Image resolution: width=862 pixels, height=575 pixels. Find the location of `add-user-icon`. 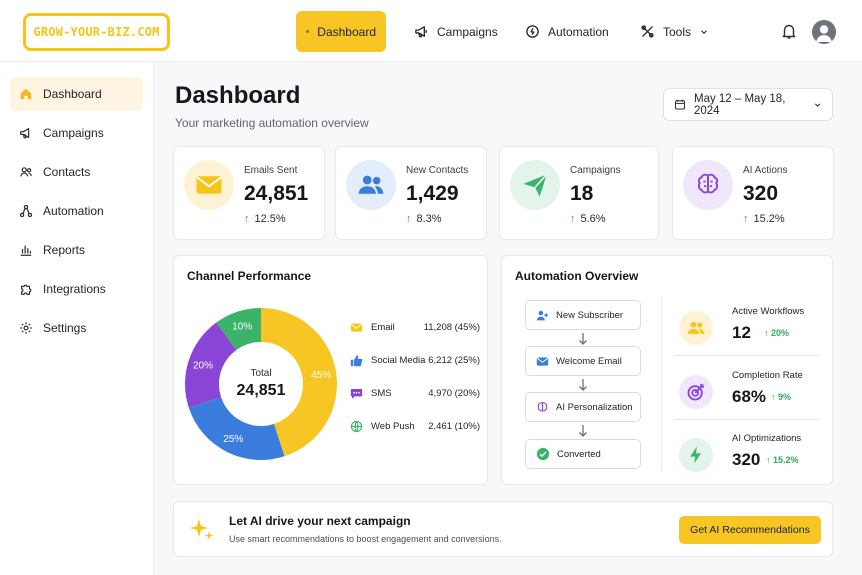

add-user-icon is located at coordinates (542, 315).